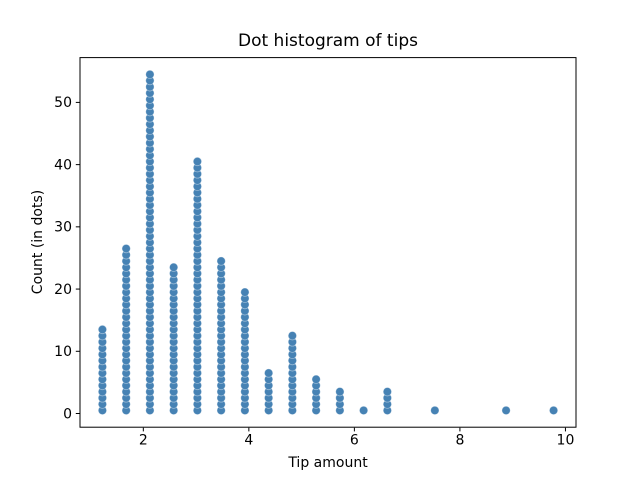  Describe the element at coordinates (63, 165) in the screenshot. I see `y-tick-label: 40` at that location.